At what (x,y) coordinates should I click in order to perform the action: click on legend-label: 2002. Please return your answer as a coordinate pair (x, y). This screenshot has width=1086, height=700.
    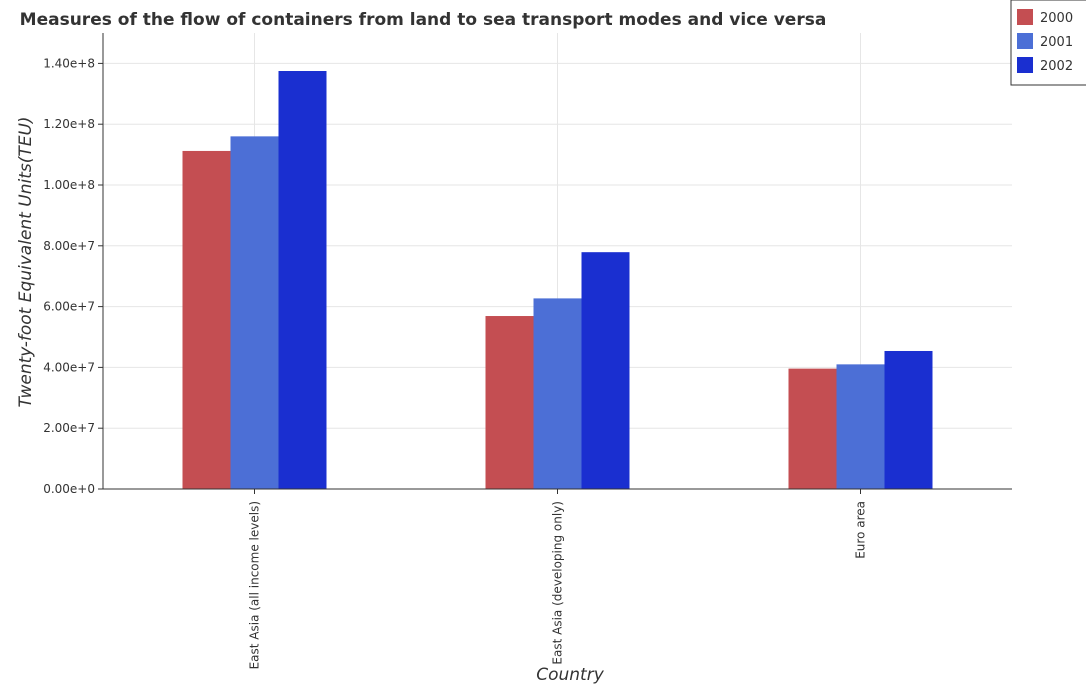
    Looking at the image, I should click on (1056, 66).